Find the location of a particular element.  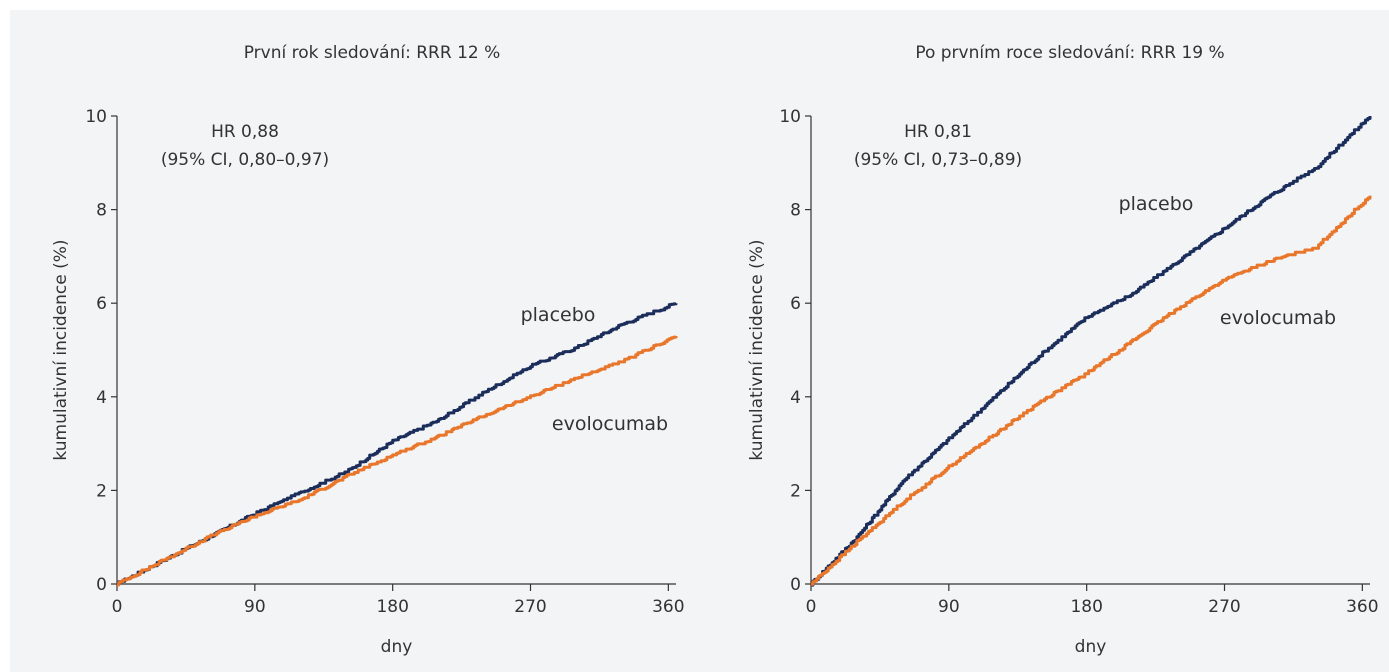

hazard-ratio-annotation: HR 0,88 is located at coordinates (245, 132).